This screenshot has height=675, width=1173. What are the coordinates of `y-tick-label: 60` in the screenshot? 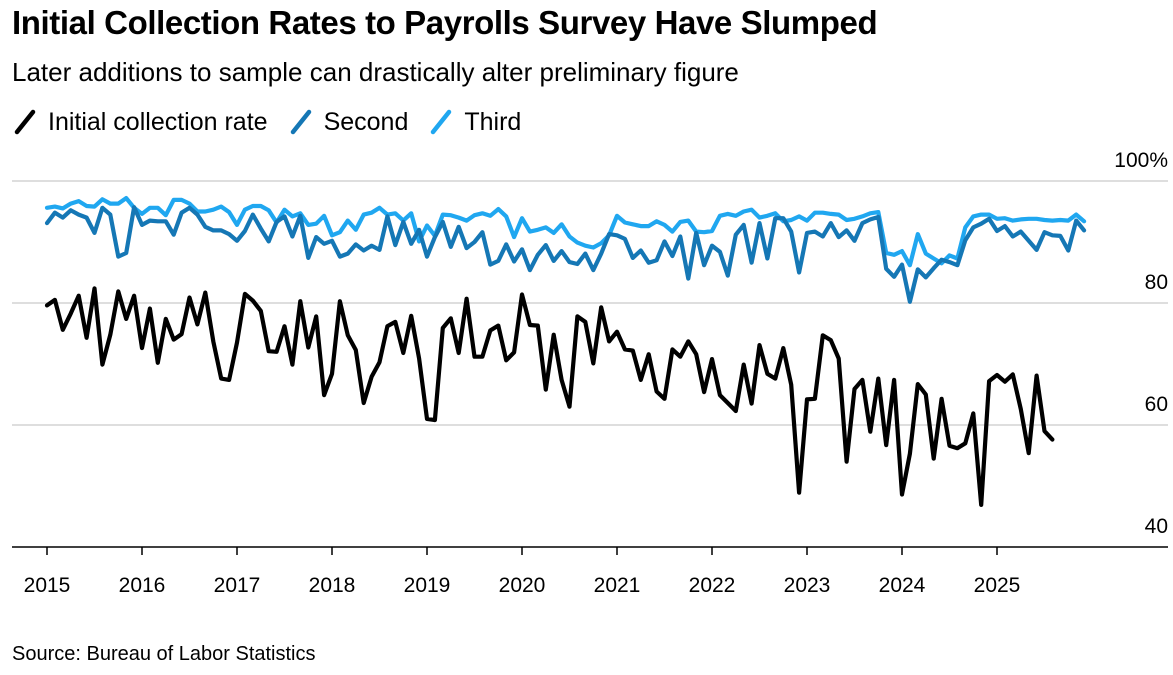 It's located at (1156, 404).